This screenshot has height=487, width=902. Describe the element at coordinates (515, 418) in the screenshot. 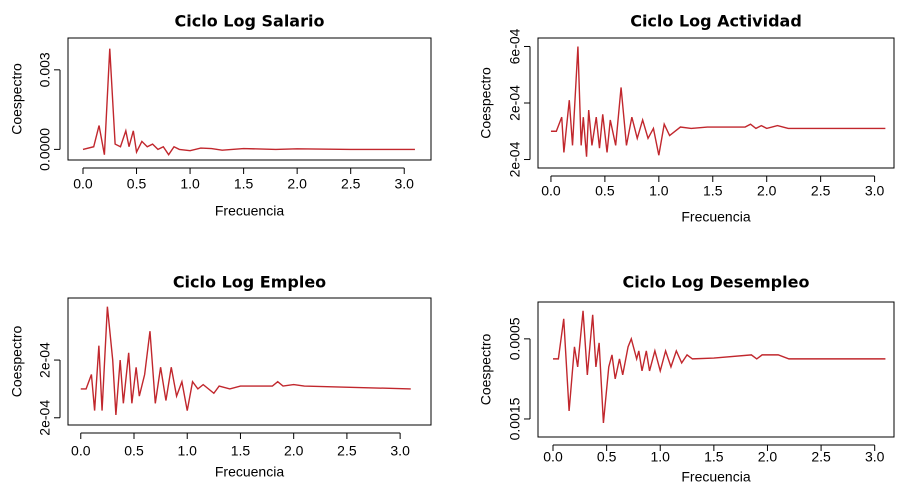

I see `y-tick-label: 0.0015` at that location.